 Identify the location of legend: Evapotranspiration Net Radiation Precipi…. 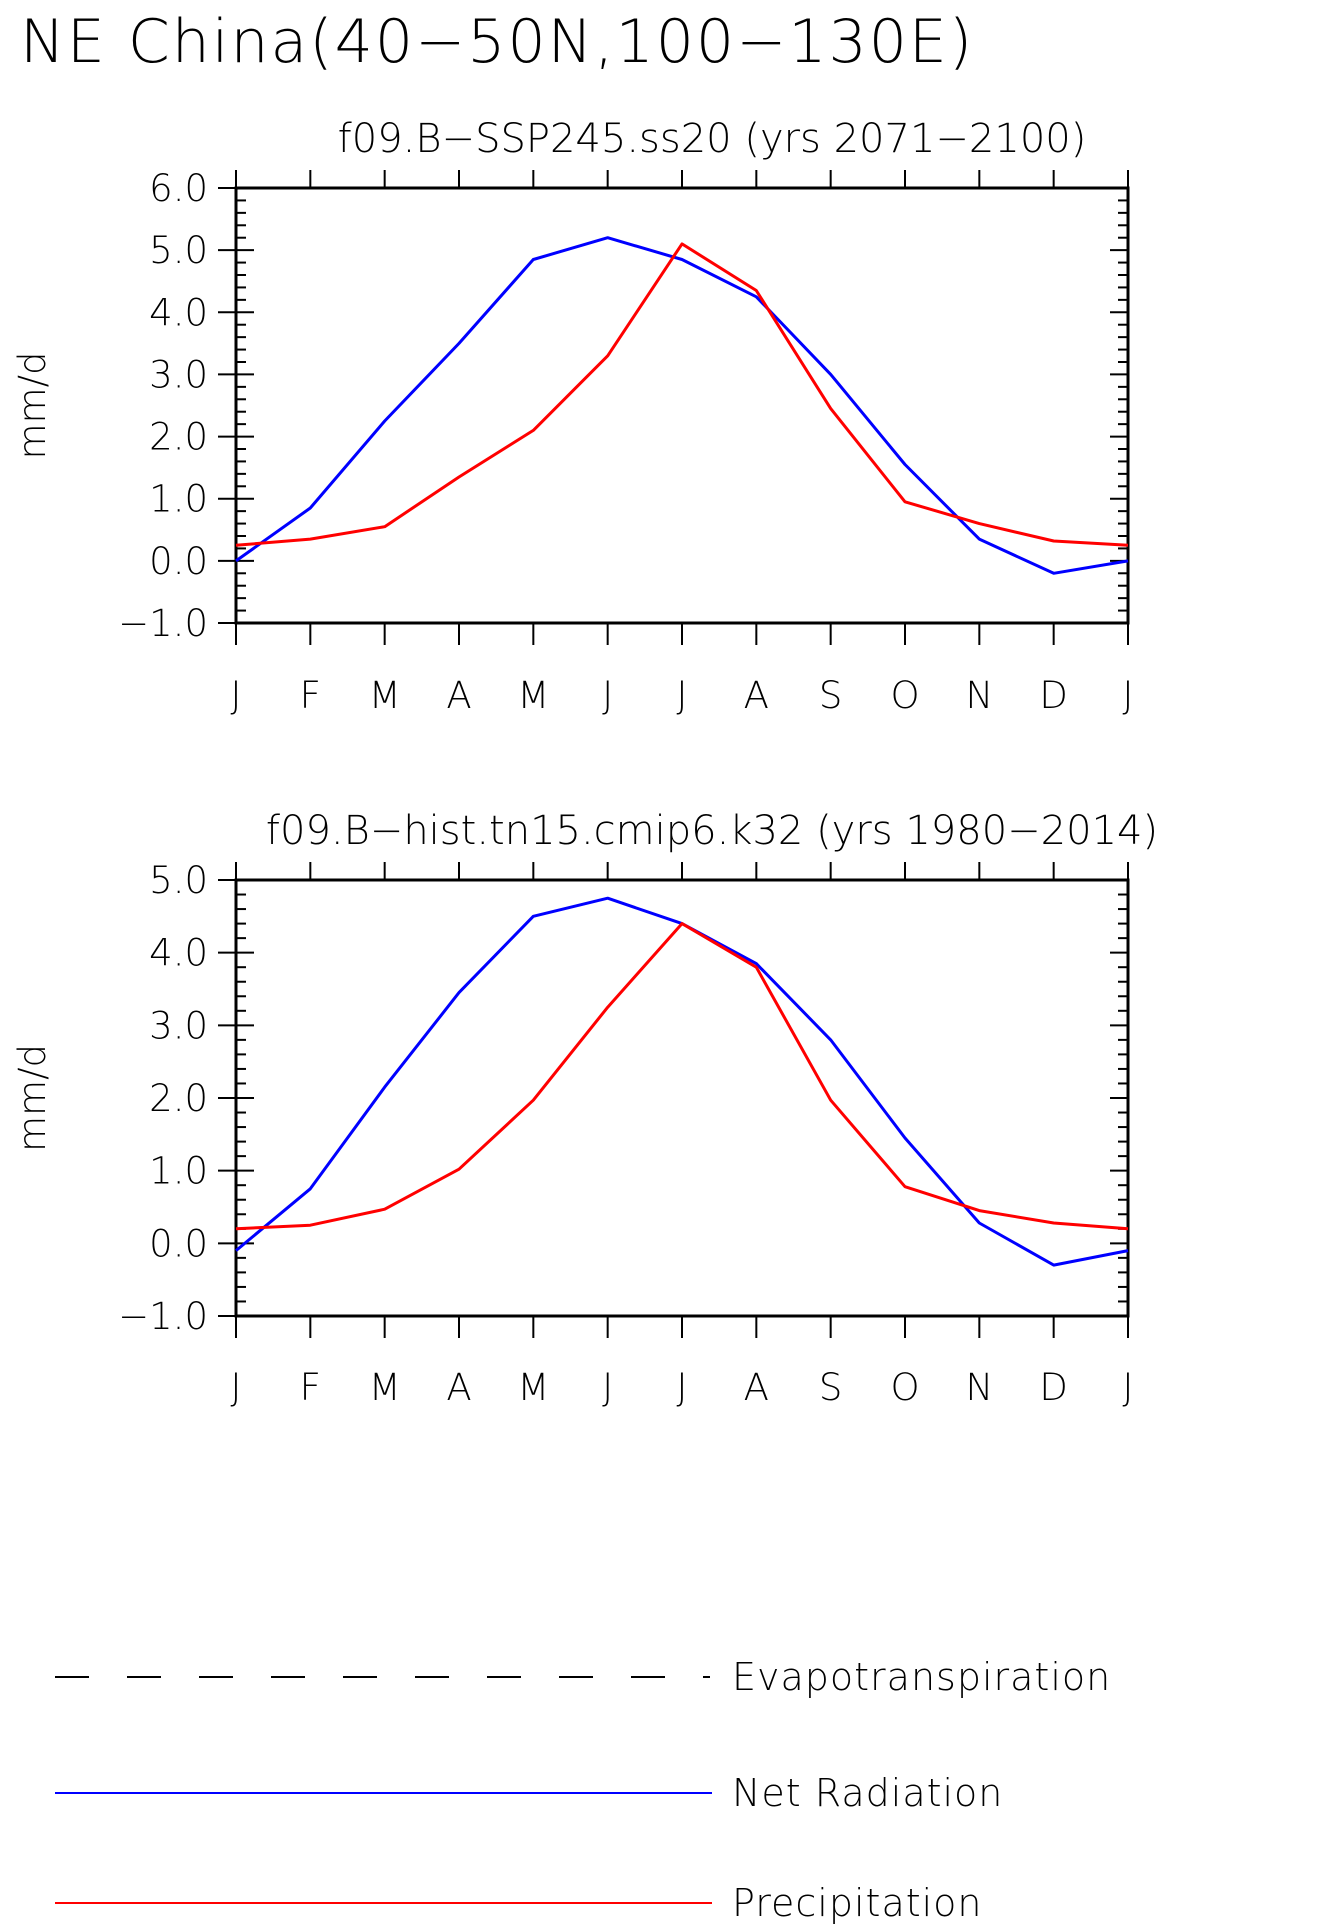
(583, 1790).